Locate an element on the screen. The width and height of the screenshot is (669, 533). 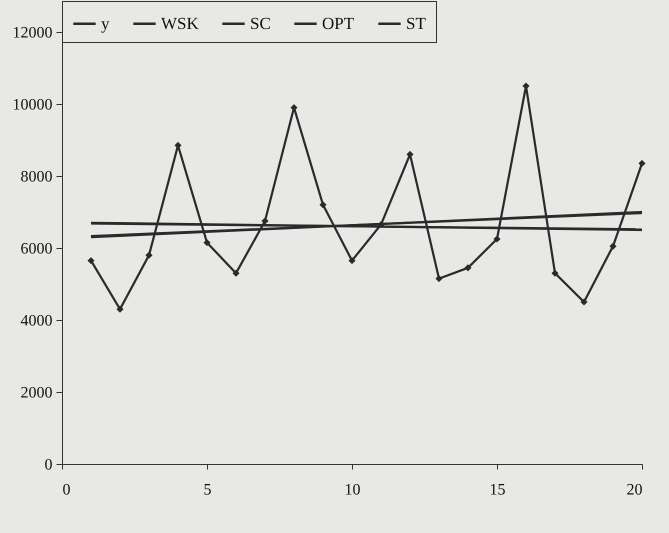
legend-label: ST is located at coordinates (416, 23).